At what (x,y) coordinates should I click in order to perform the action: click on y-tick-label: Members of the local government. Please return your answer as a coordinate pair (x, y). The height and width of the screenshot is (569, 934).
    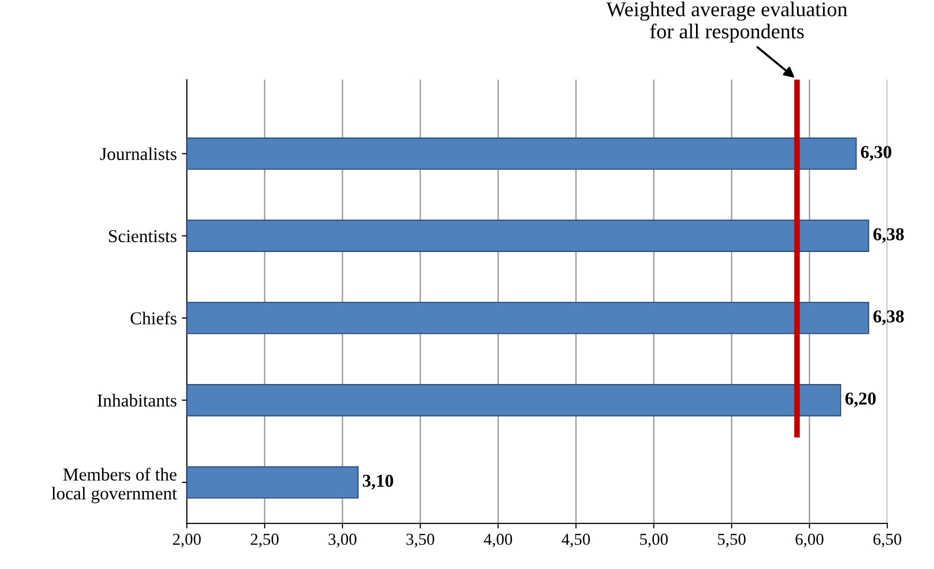
    Looking at the image, I should click on (114, 486).